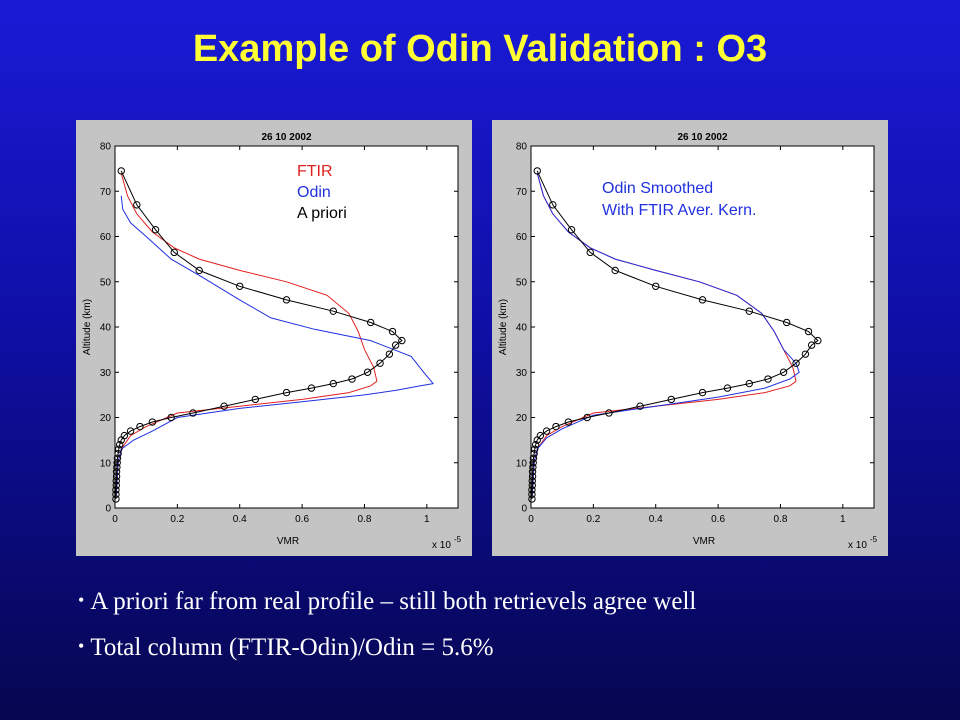 The width and height of the screenshot is (960, 720). What do you see at coordinates (314, 192) in the screenshot?
I see `legend-entry: Odin` at bounding box center [314, 192].